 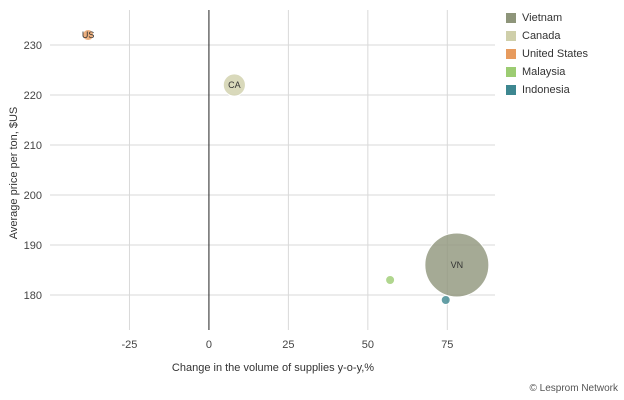 I want to click on legend-label: Malaysia, so click(x=544, y=72).